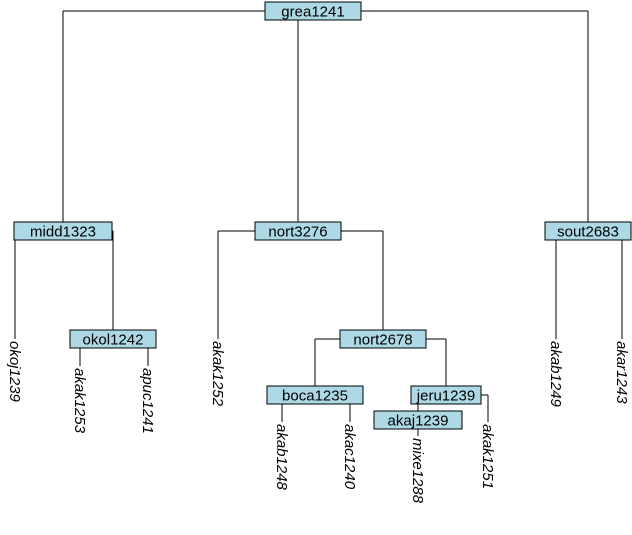  I want to click on node-label-grea1241: grea1241, so click(312, 12).